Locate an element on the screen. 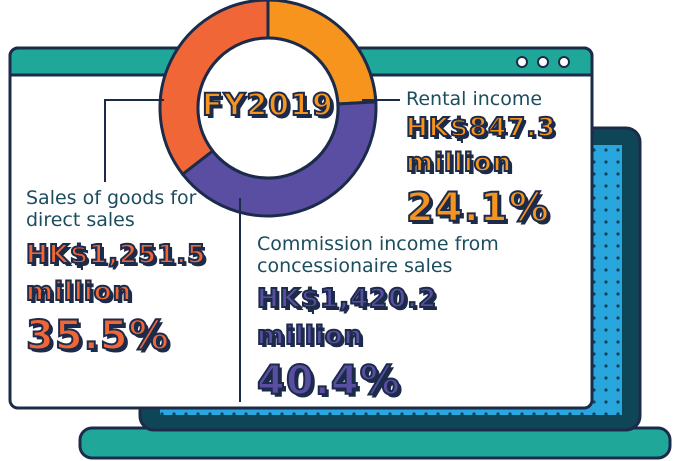  amount-label: HK$1,251.5 is located at coordinates (116, 255).